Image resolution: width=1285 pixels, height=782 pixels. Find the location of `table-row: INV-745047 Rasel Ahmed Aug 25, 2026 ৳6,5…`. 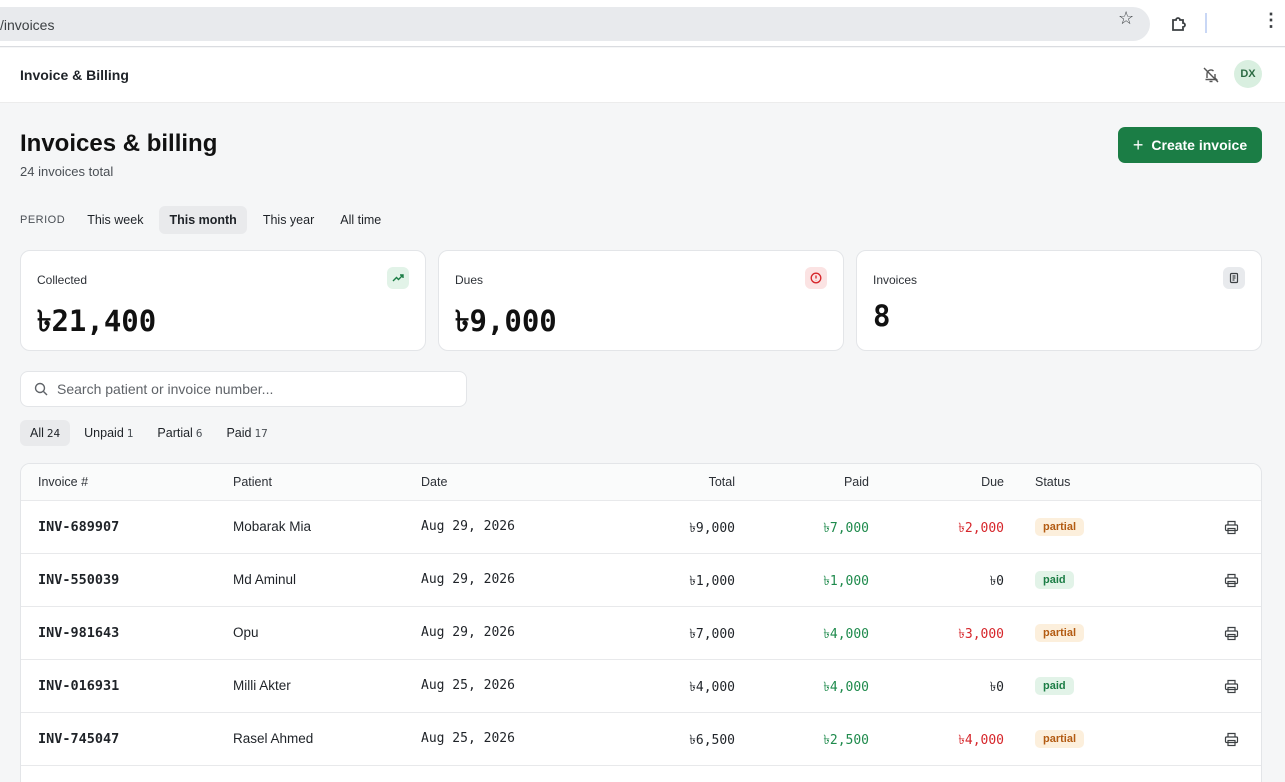

table-row: INV-745047 Rasel Ahmed Aug 25, 2026 ৳6,5… is located at coordinates (641, 739).